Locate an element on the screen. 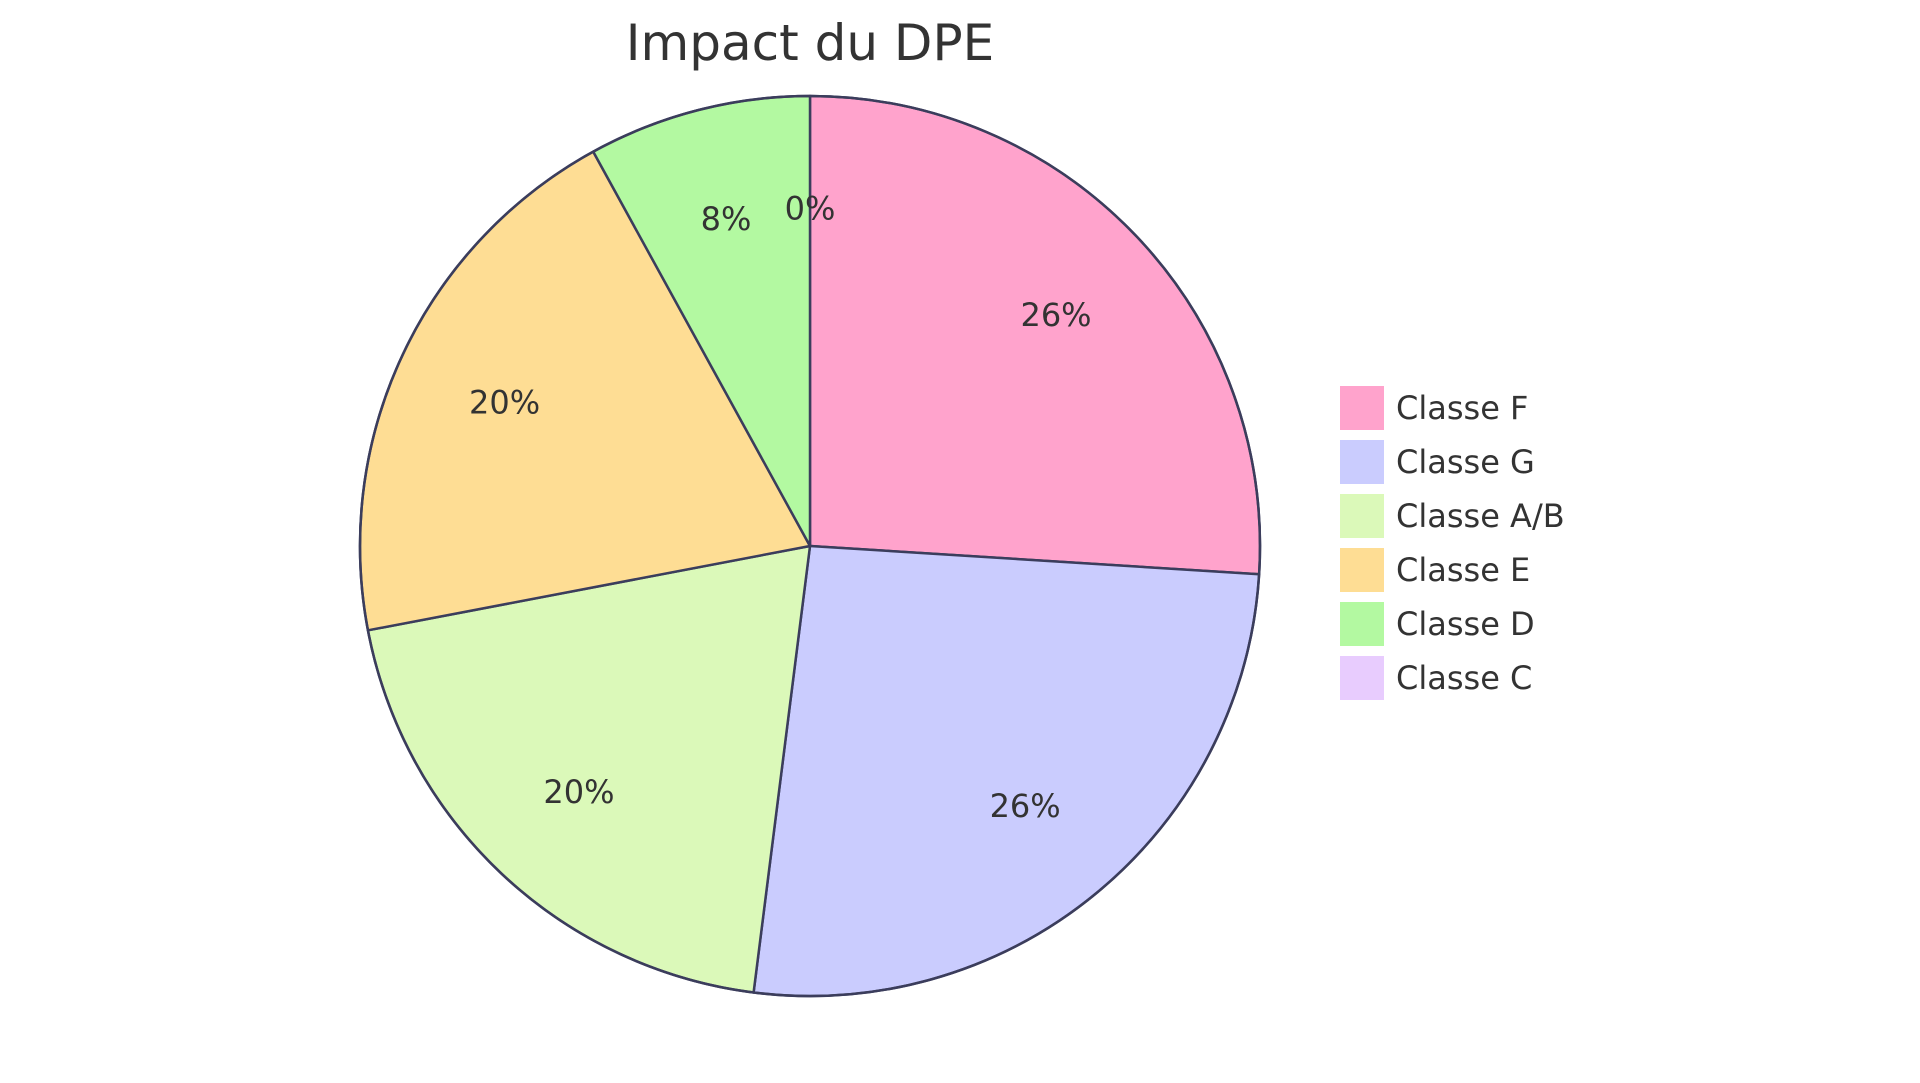 The width and height of the screenshot is (1920, 1083). legend-label-classe-c: Classe C is located at coordinates (1464, 678).